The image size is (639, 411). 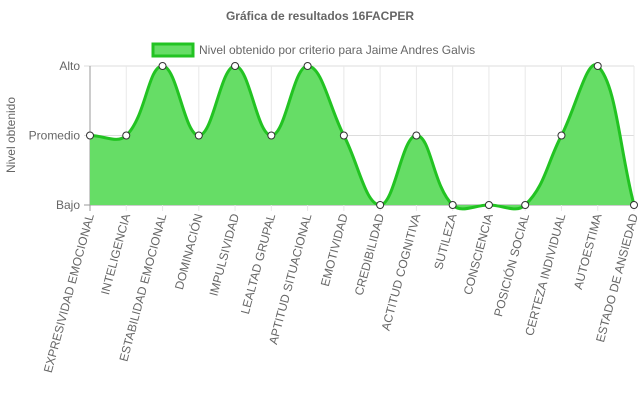 I want to click on x-tick-label: DOMINACIÓN, so click(x=188, y=251).